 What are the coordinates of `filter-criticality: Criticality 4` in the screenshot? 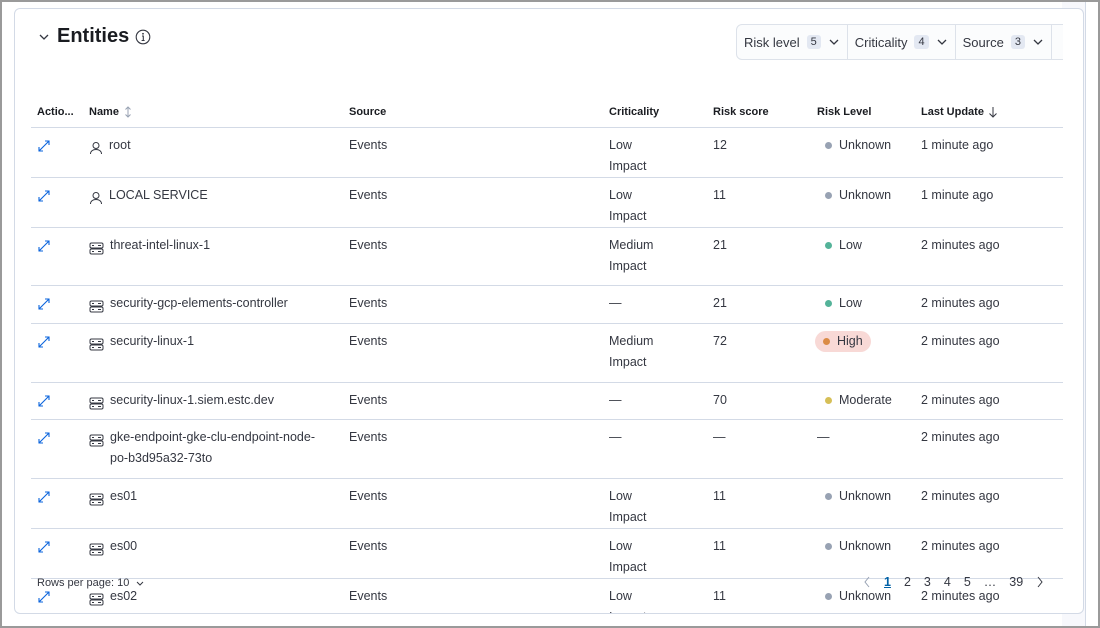 It's located at (902, 42).